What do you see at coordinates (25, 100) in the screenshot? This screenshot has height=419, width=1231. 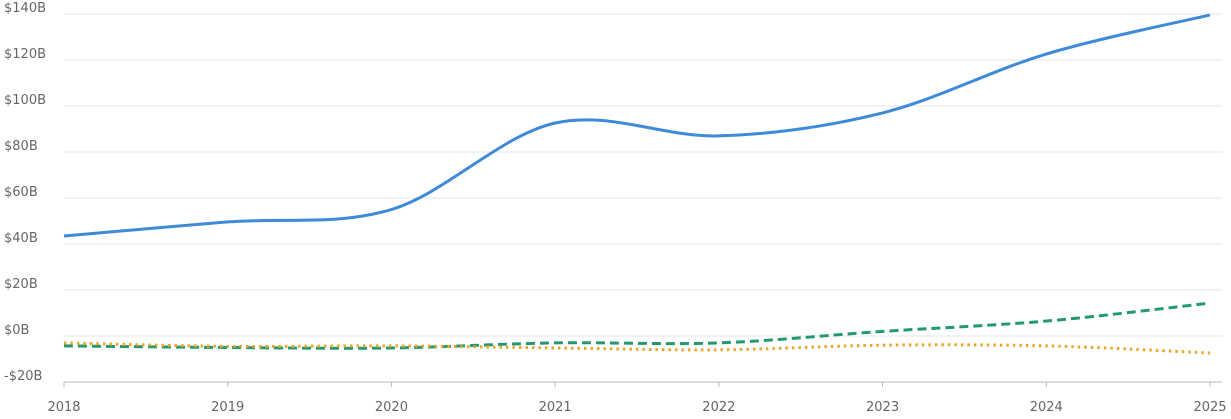 I see `y-tick-label: $100B` at bounding box center [25, 100].